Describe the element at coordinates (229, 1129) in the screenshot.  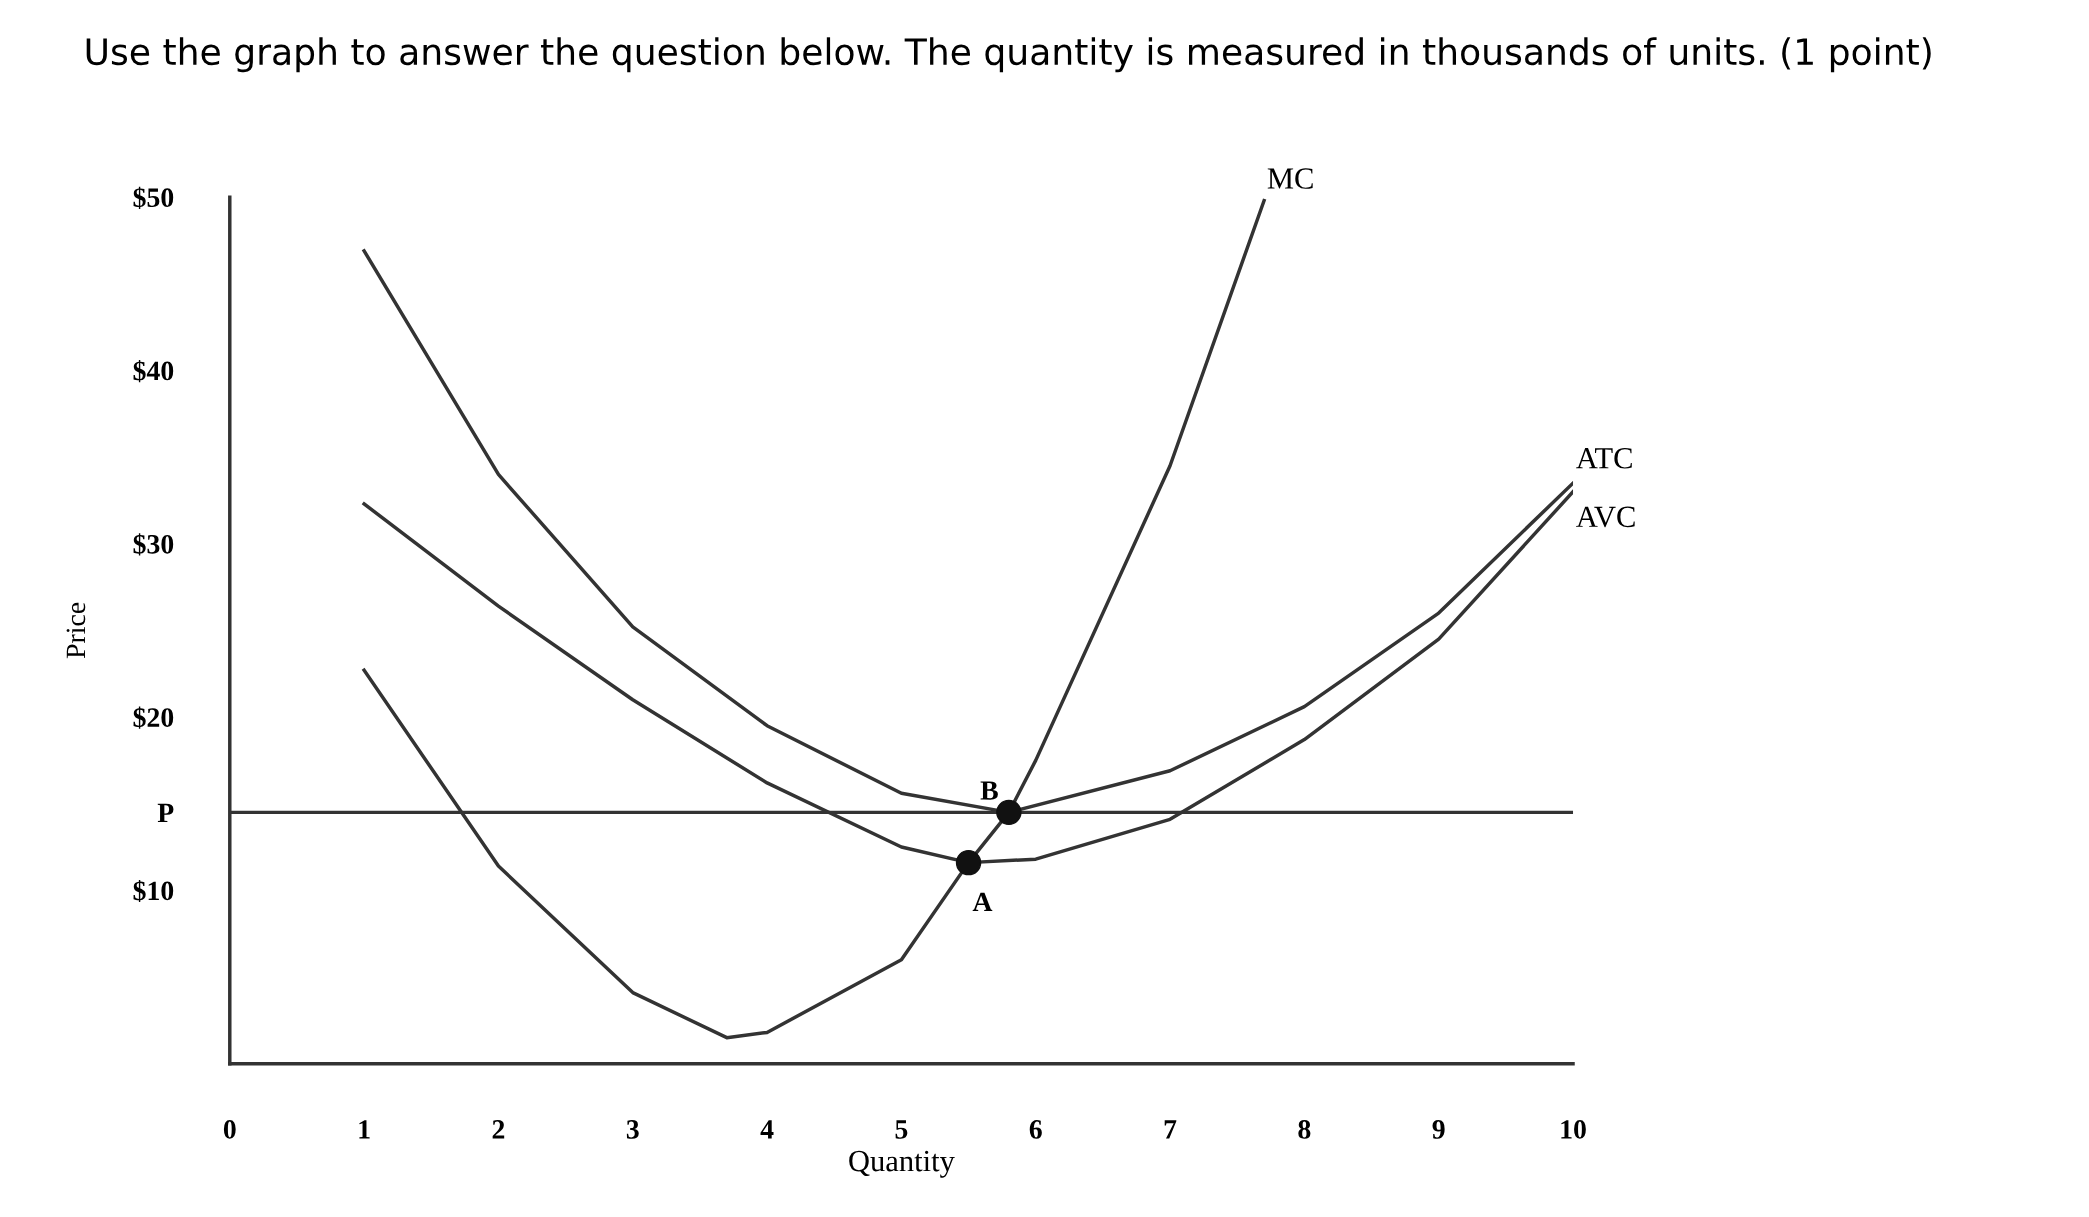
I see `x-tick-label: 0` at that location.